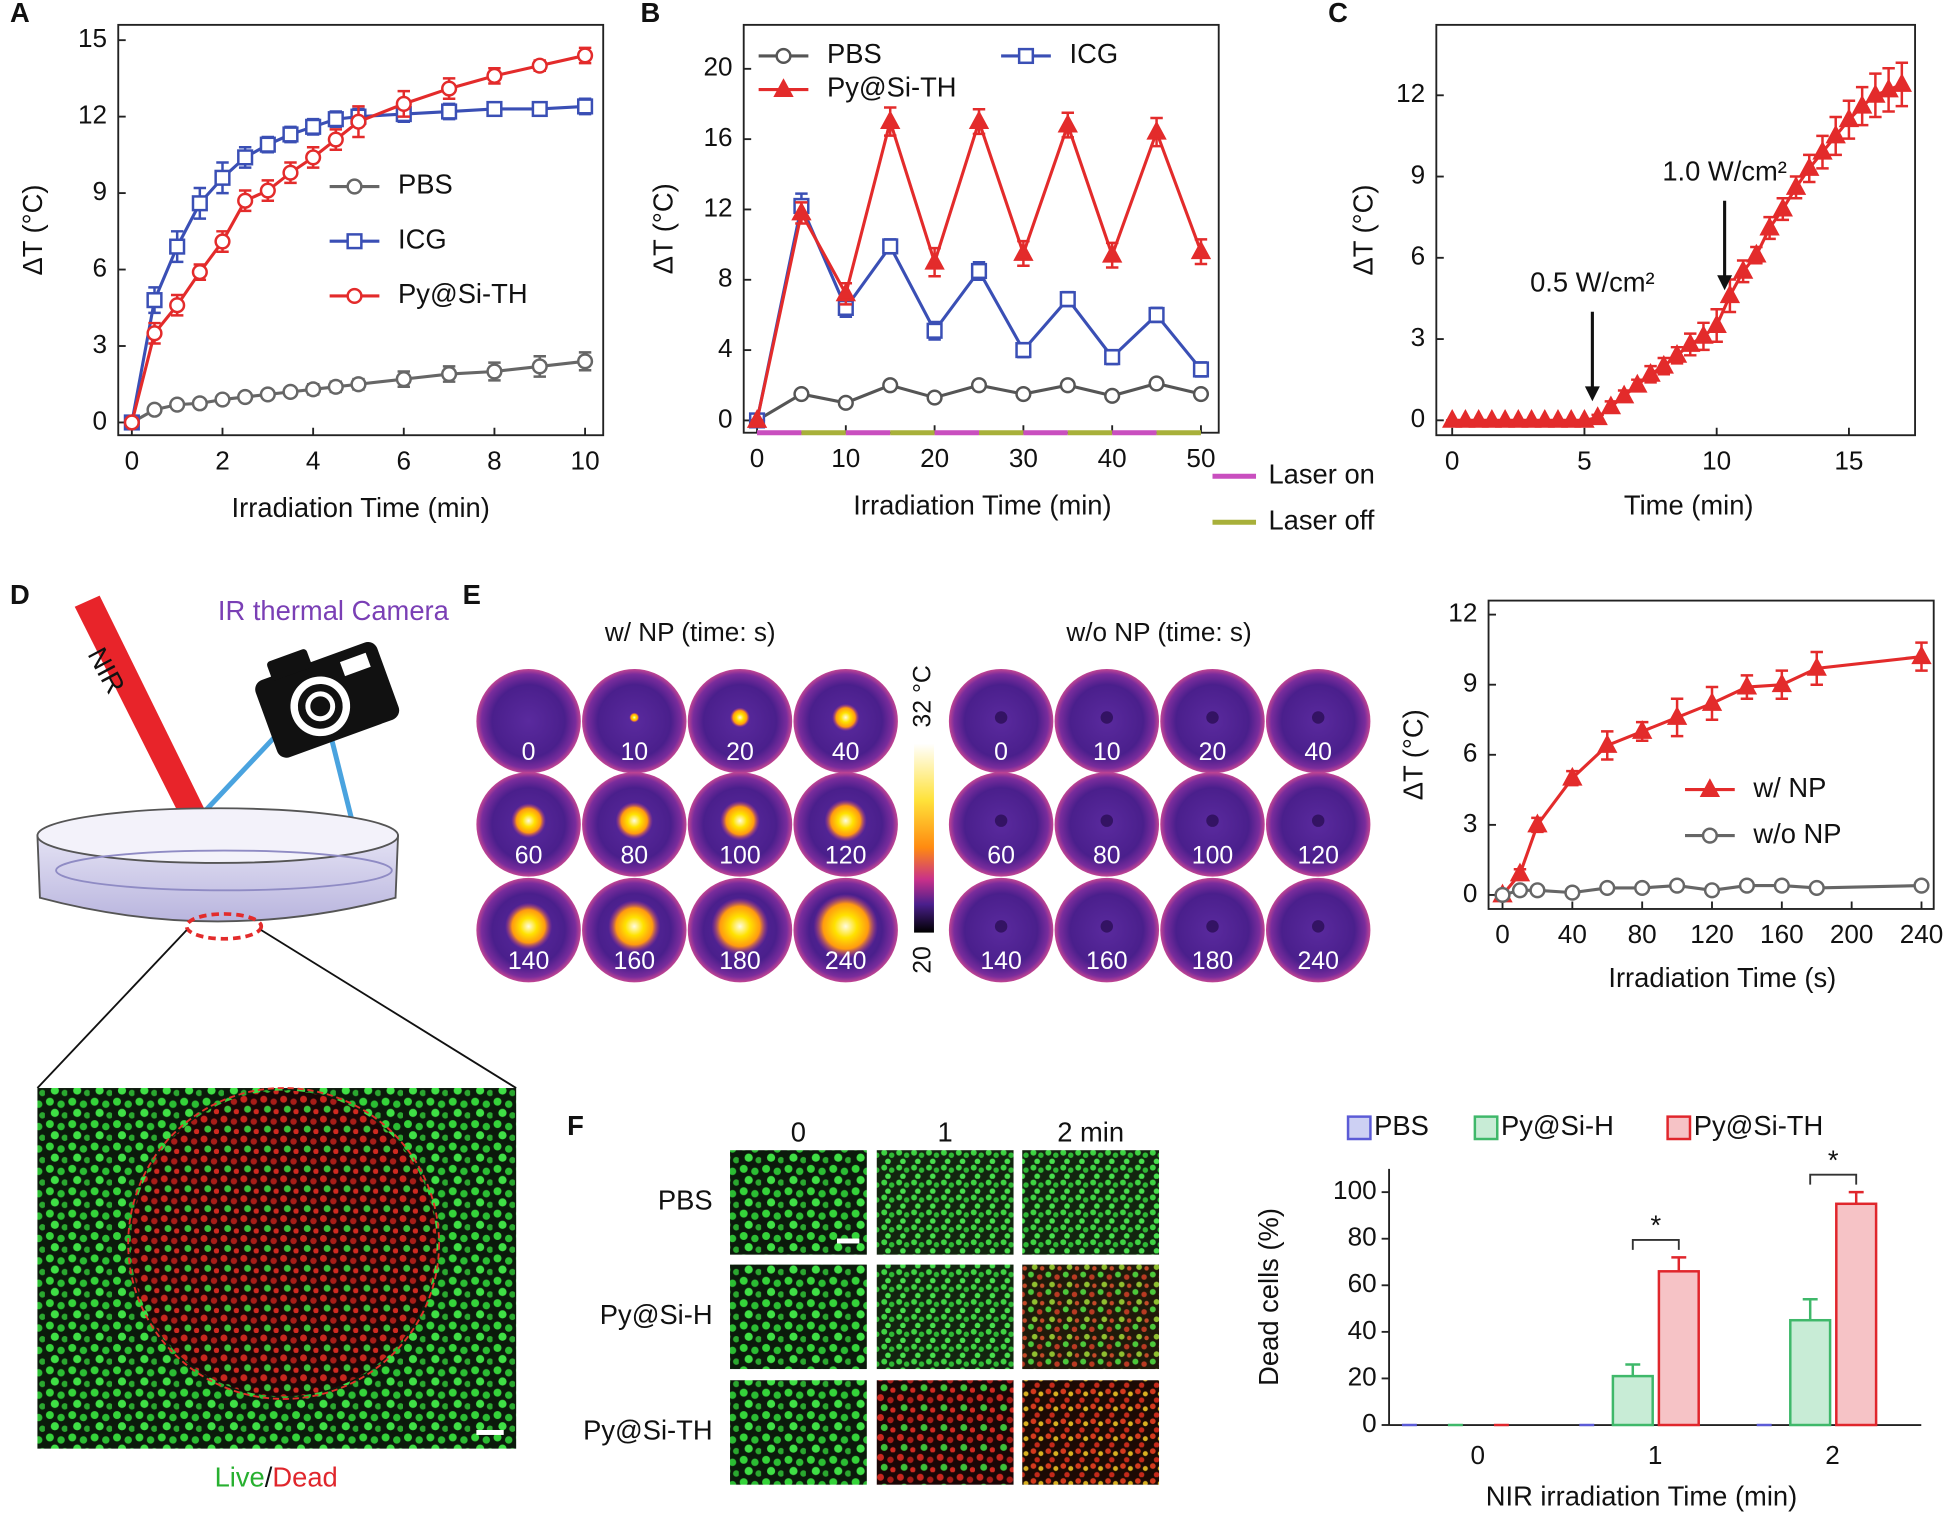 This screenshot has width=1950, height=1527. What do you see at coordinates (1724, 171) in the screenshot?
I see `annotation: 1.0 W/cm²` at bounding box center [1724, 171].